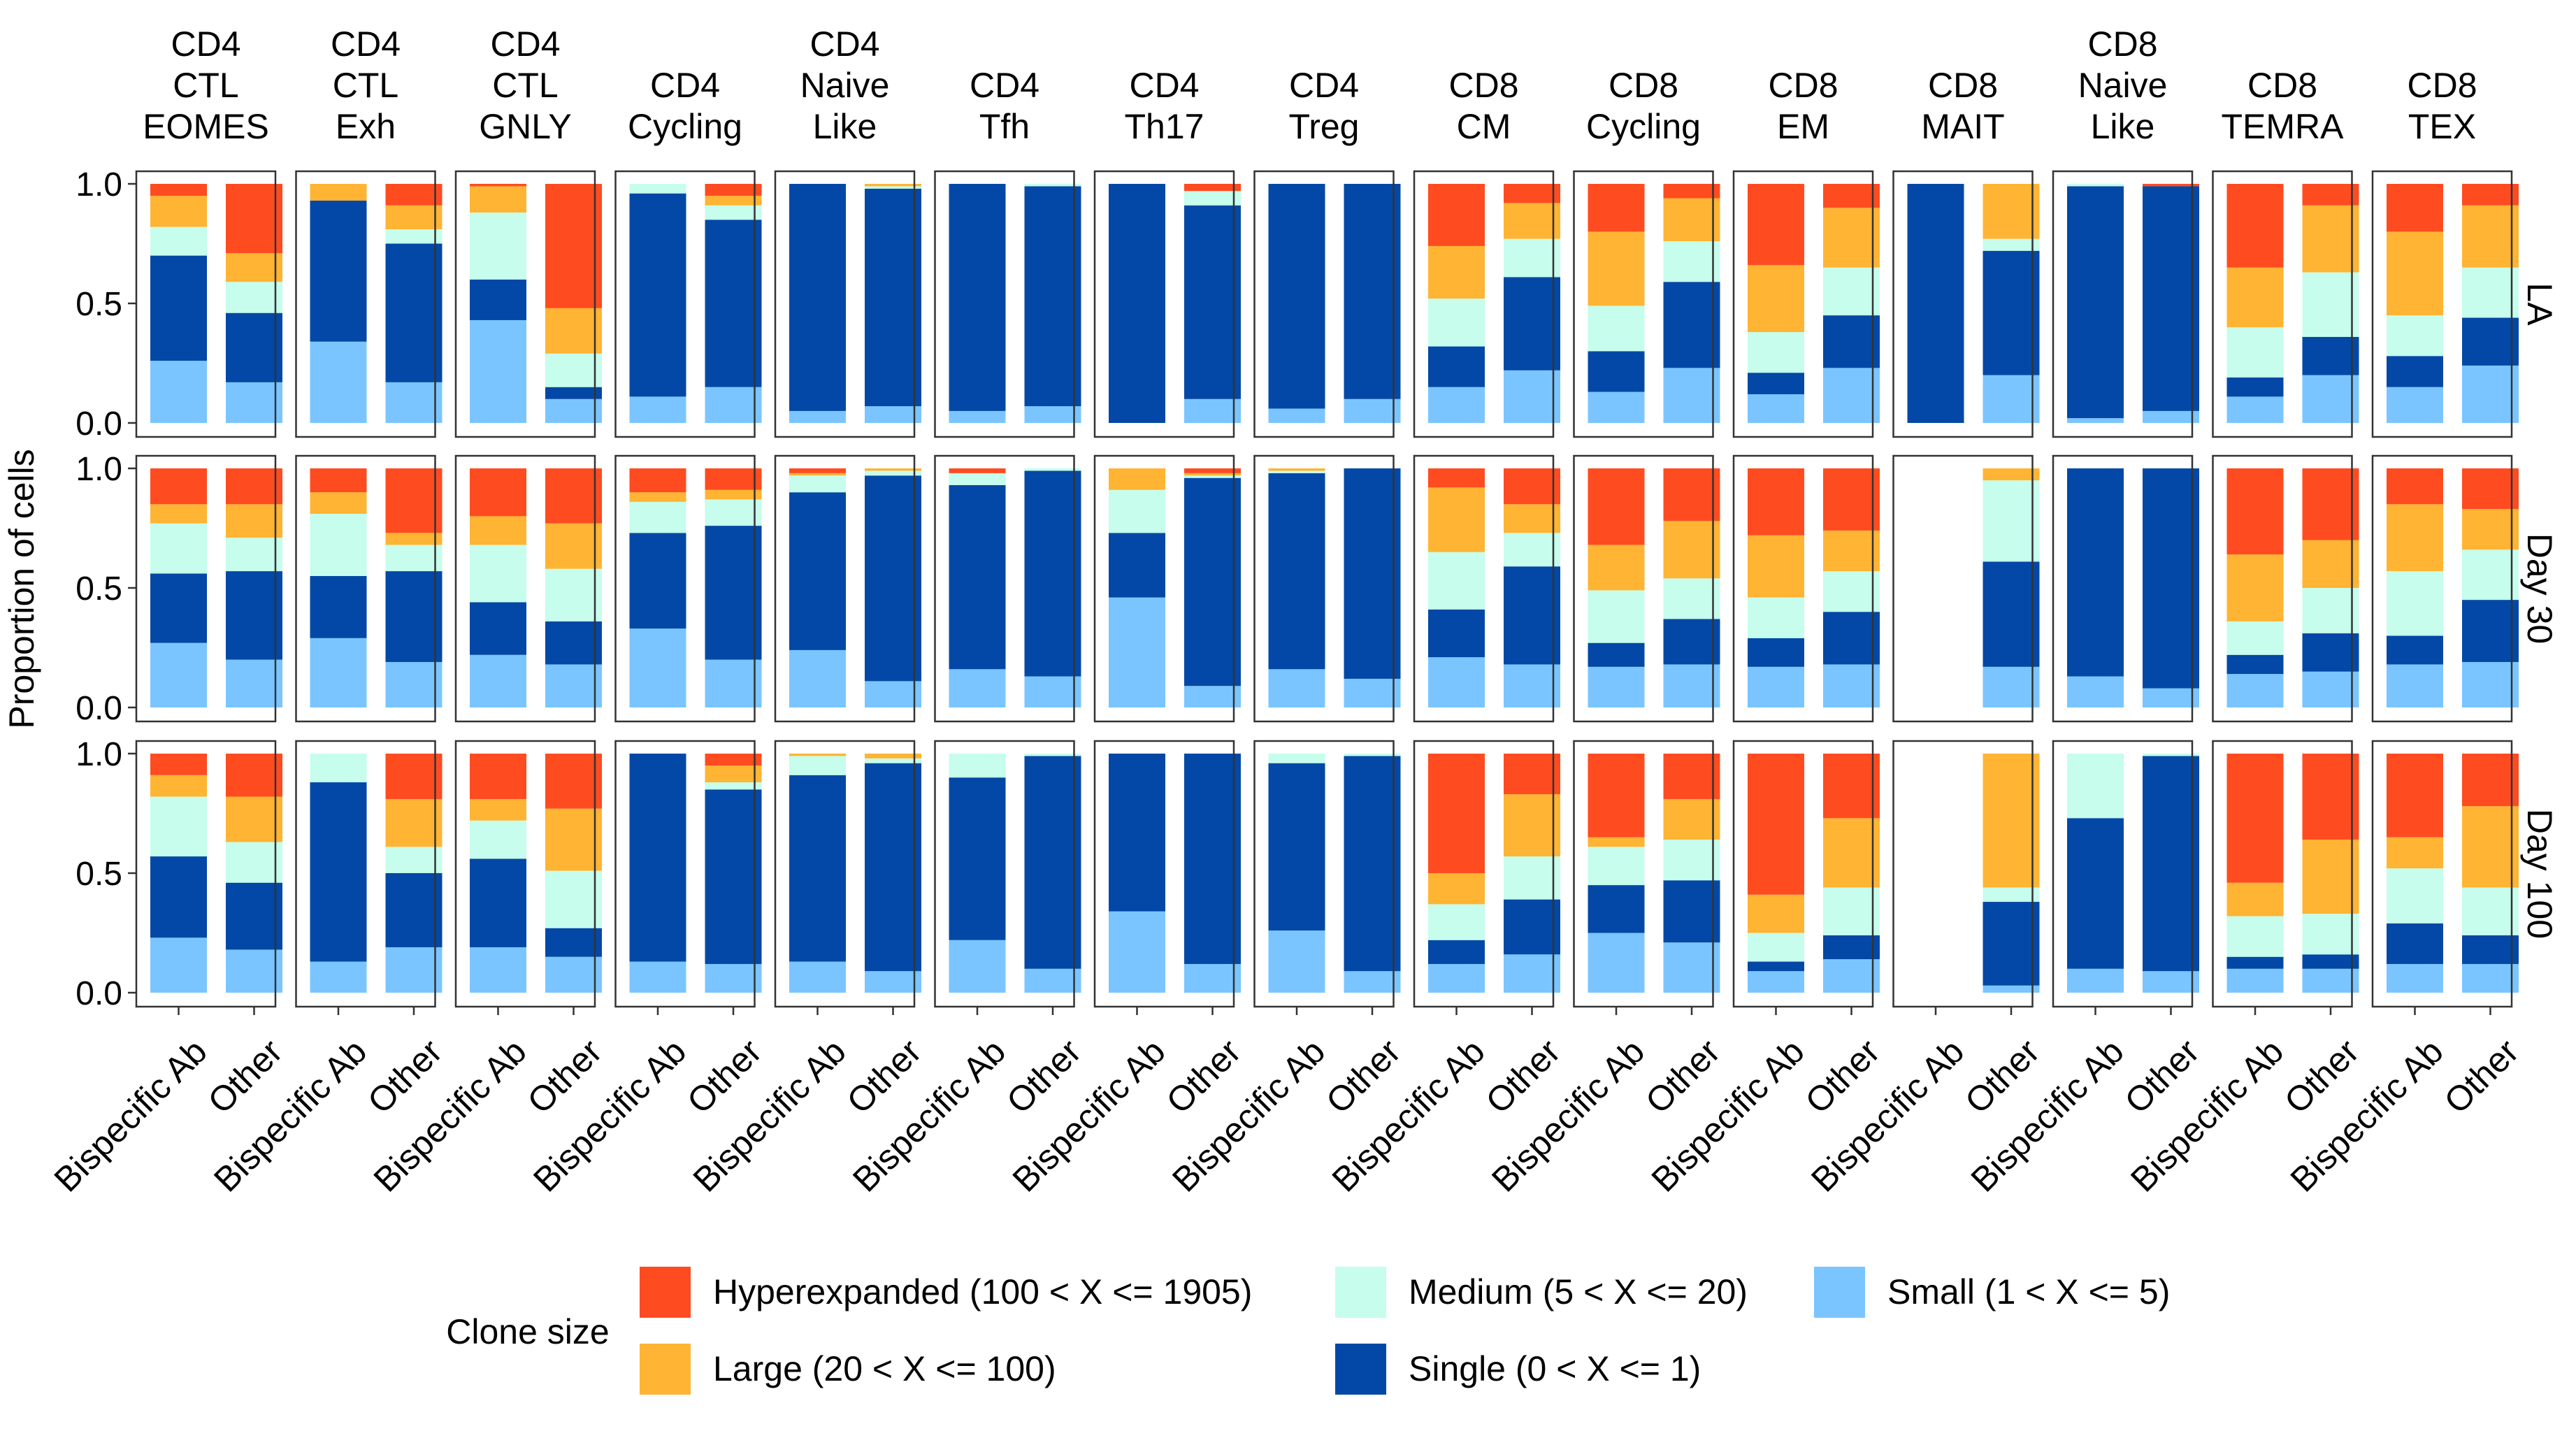 Image resolution: width=2576 pixels, height=1431 pixels. What do you see at coordinates (1578, 1291) in the screenshot?
I see `legend-label: Medium (5 < X <= 20)` at bounding box center [1578, 1291].